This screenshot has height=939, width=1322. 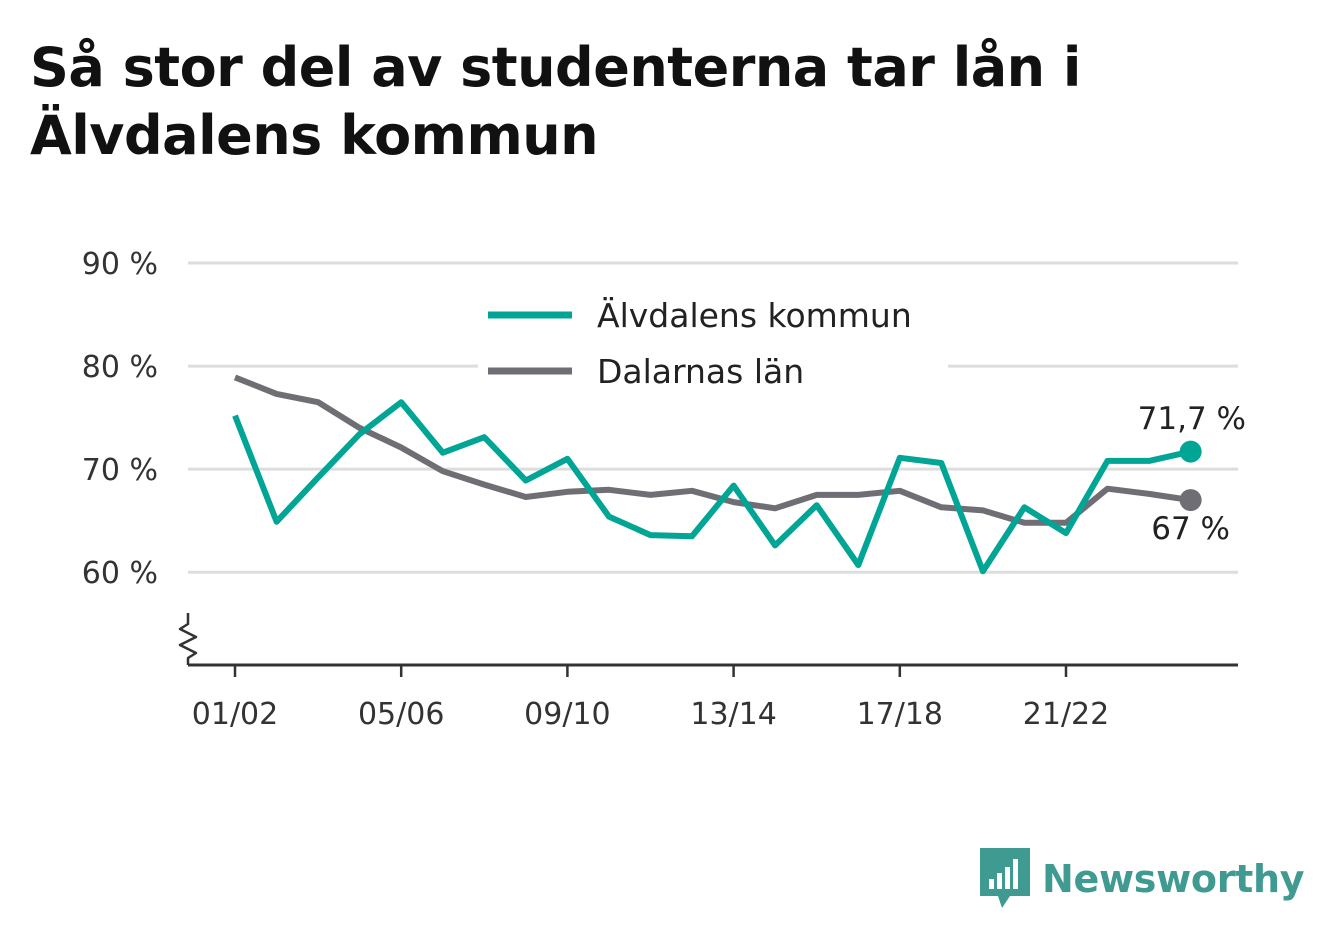 I want to click on legend-label-alvdalen: Älvdalens kommun, so click(x=754, y=315).